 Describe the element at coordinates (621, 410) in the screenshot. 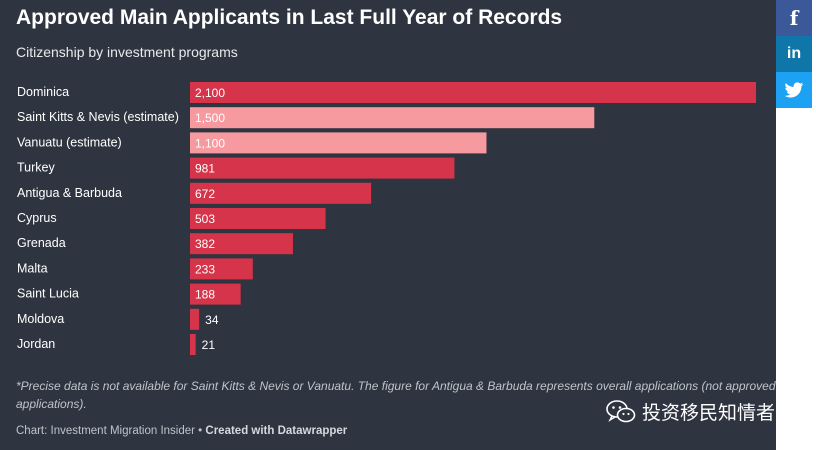

I see `wechat-icon` at that location.